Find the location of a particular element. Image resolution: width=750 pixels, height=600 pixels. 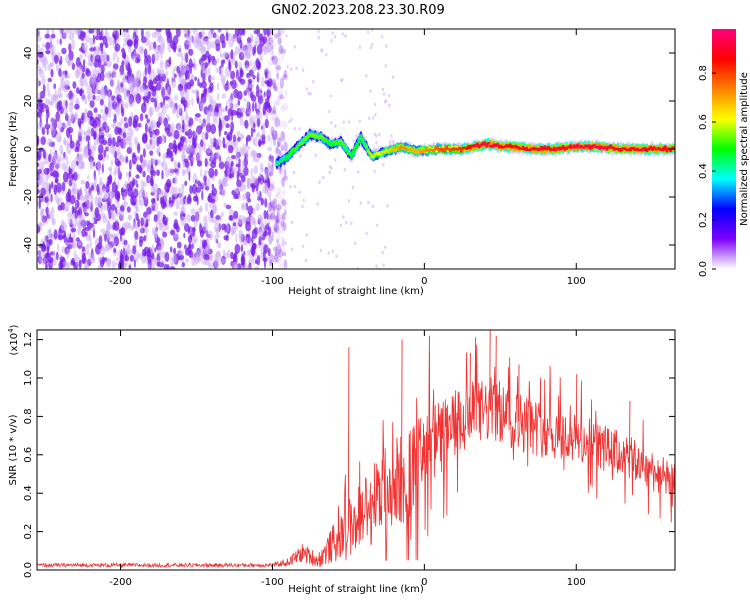

y-tick-label: -40 is located at coordinates (28, 245).